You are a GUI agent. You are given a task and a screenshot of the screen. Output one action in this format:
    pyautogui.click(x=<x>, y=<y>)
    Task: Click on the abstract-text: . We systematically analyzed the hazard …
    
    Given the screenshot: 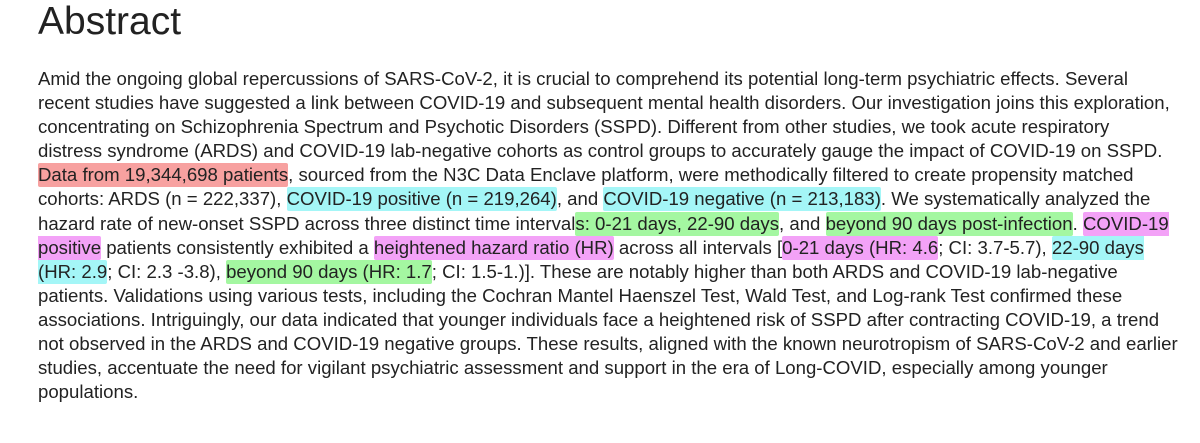 What is the action you would take?
    pyautogui.click(x=594, y=211)
    